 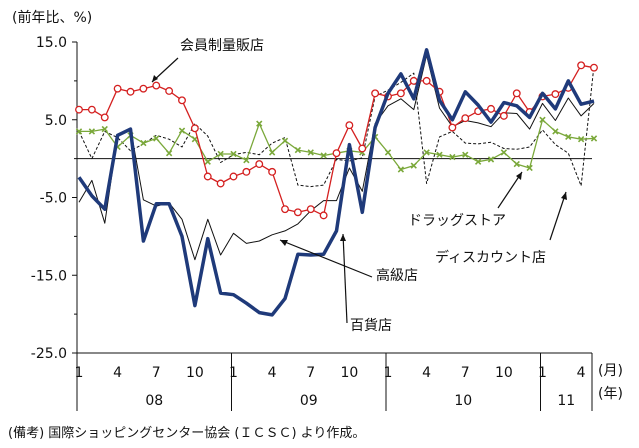 I want to click on y-tick-label: -25.0, so click(x=49, y=354).